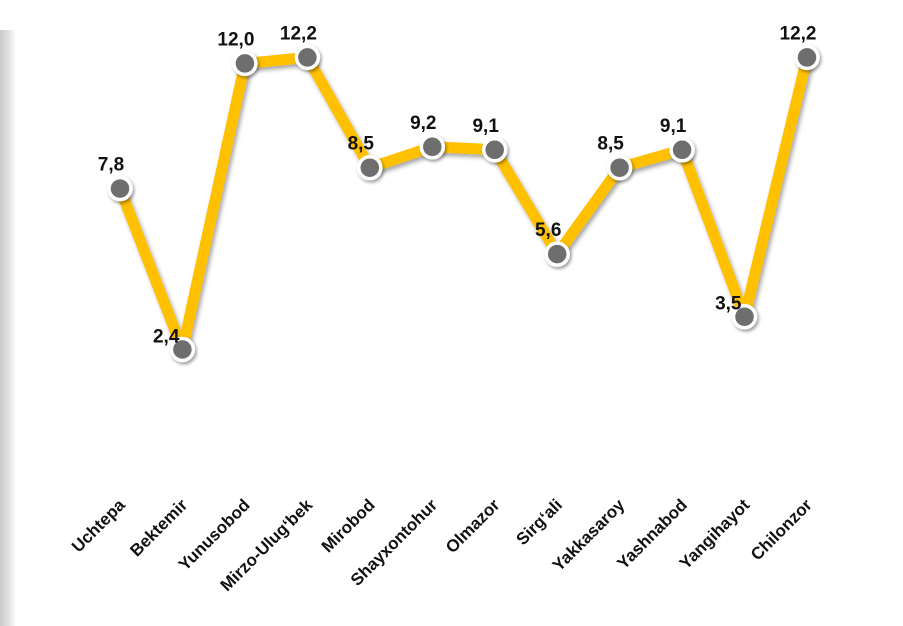 The width and height of the screenshot is (903, 626). What do you see at coordinates (8, 328) in the screenshot?
I see `left-edge-strip` at bounding box center [8, 328].